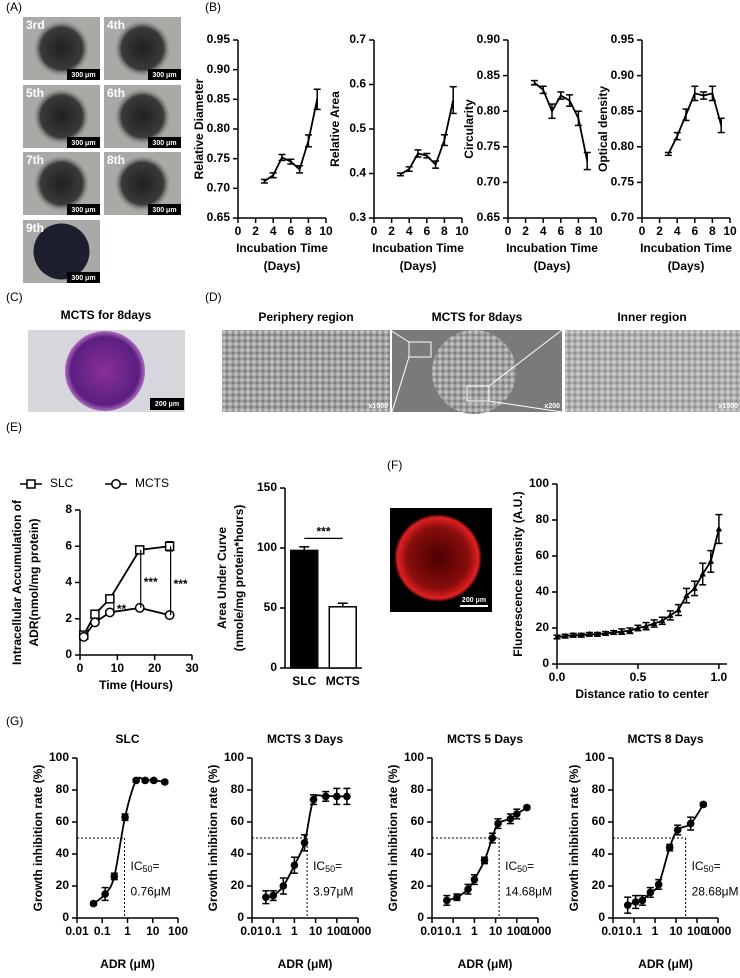  What do you see at coordinates (552, 406) in the screenshot?
I see `magnification: x200` at bounding box center [552, 406].